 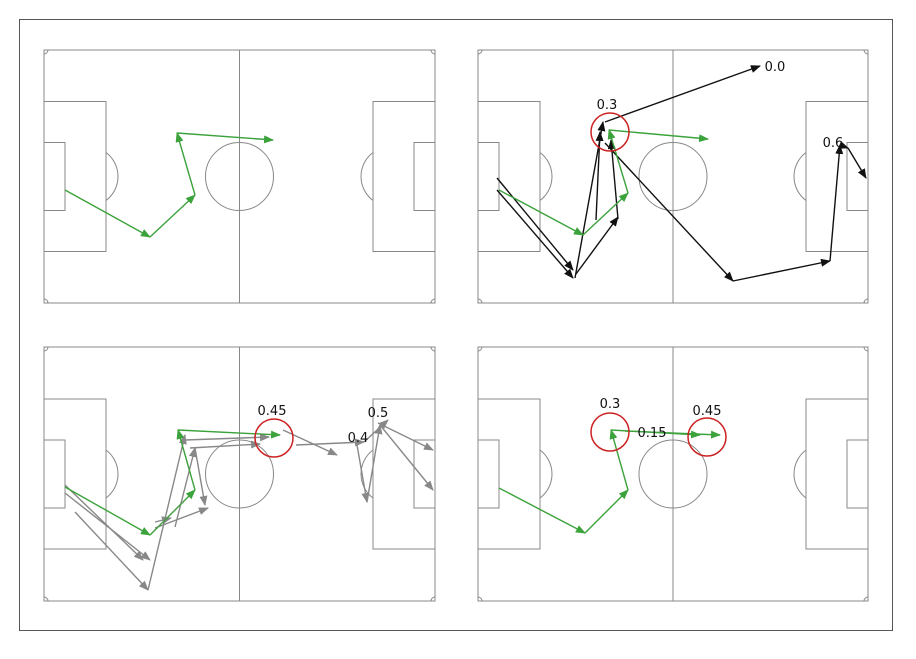 I want to click on value-label: 0.15, so click(x=652, y=433).